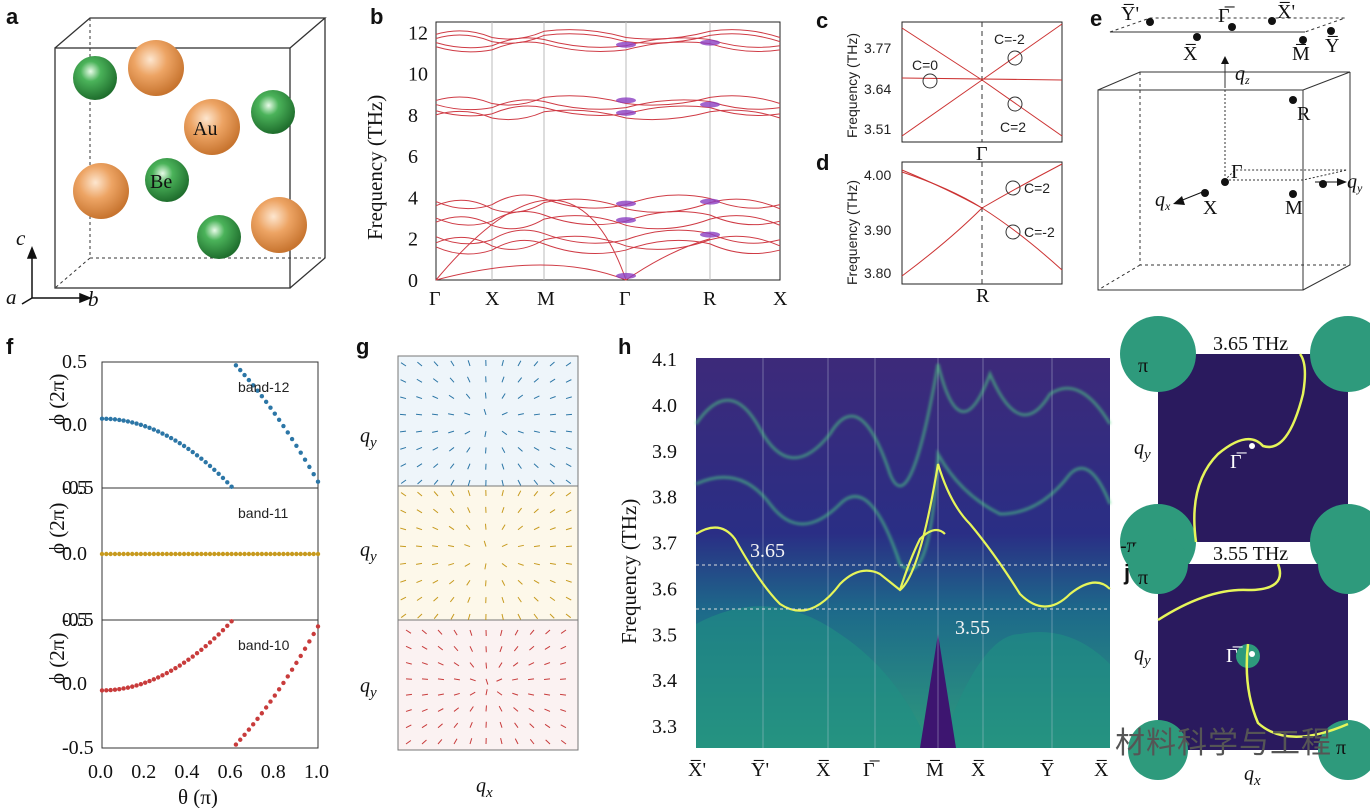 The width and height of the screenshot is (1370, 808). Describe the element at coordinates (877, 230) in the screenshot. I see `d-ytick: 3.90` at that location.